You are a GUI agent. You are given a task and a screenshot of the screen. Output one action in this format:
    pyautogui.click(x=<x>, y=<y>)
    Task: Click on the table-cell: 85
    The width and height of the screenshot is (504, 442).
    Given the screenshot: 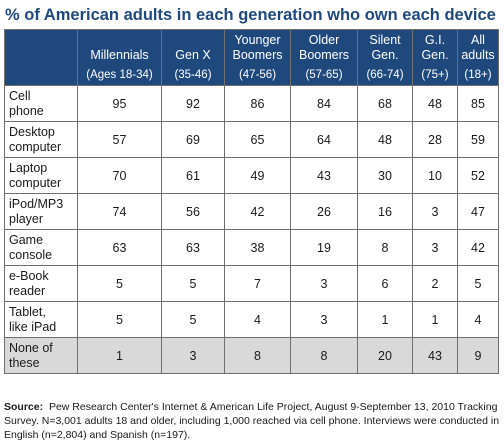 What is the action you would take?
    pyautogui.click(x=478, y=103)
    